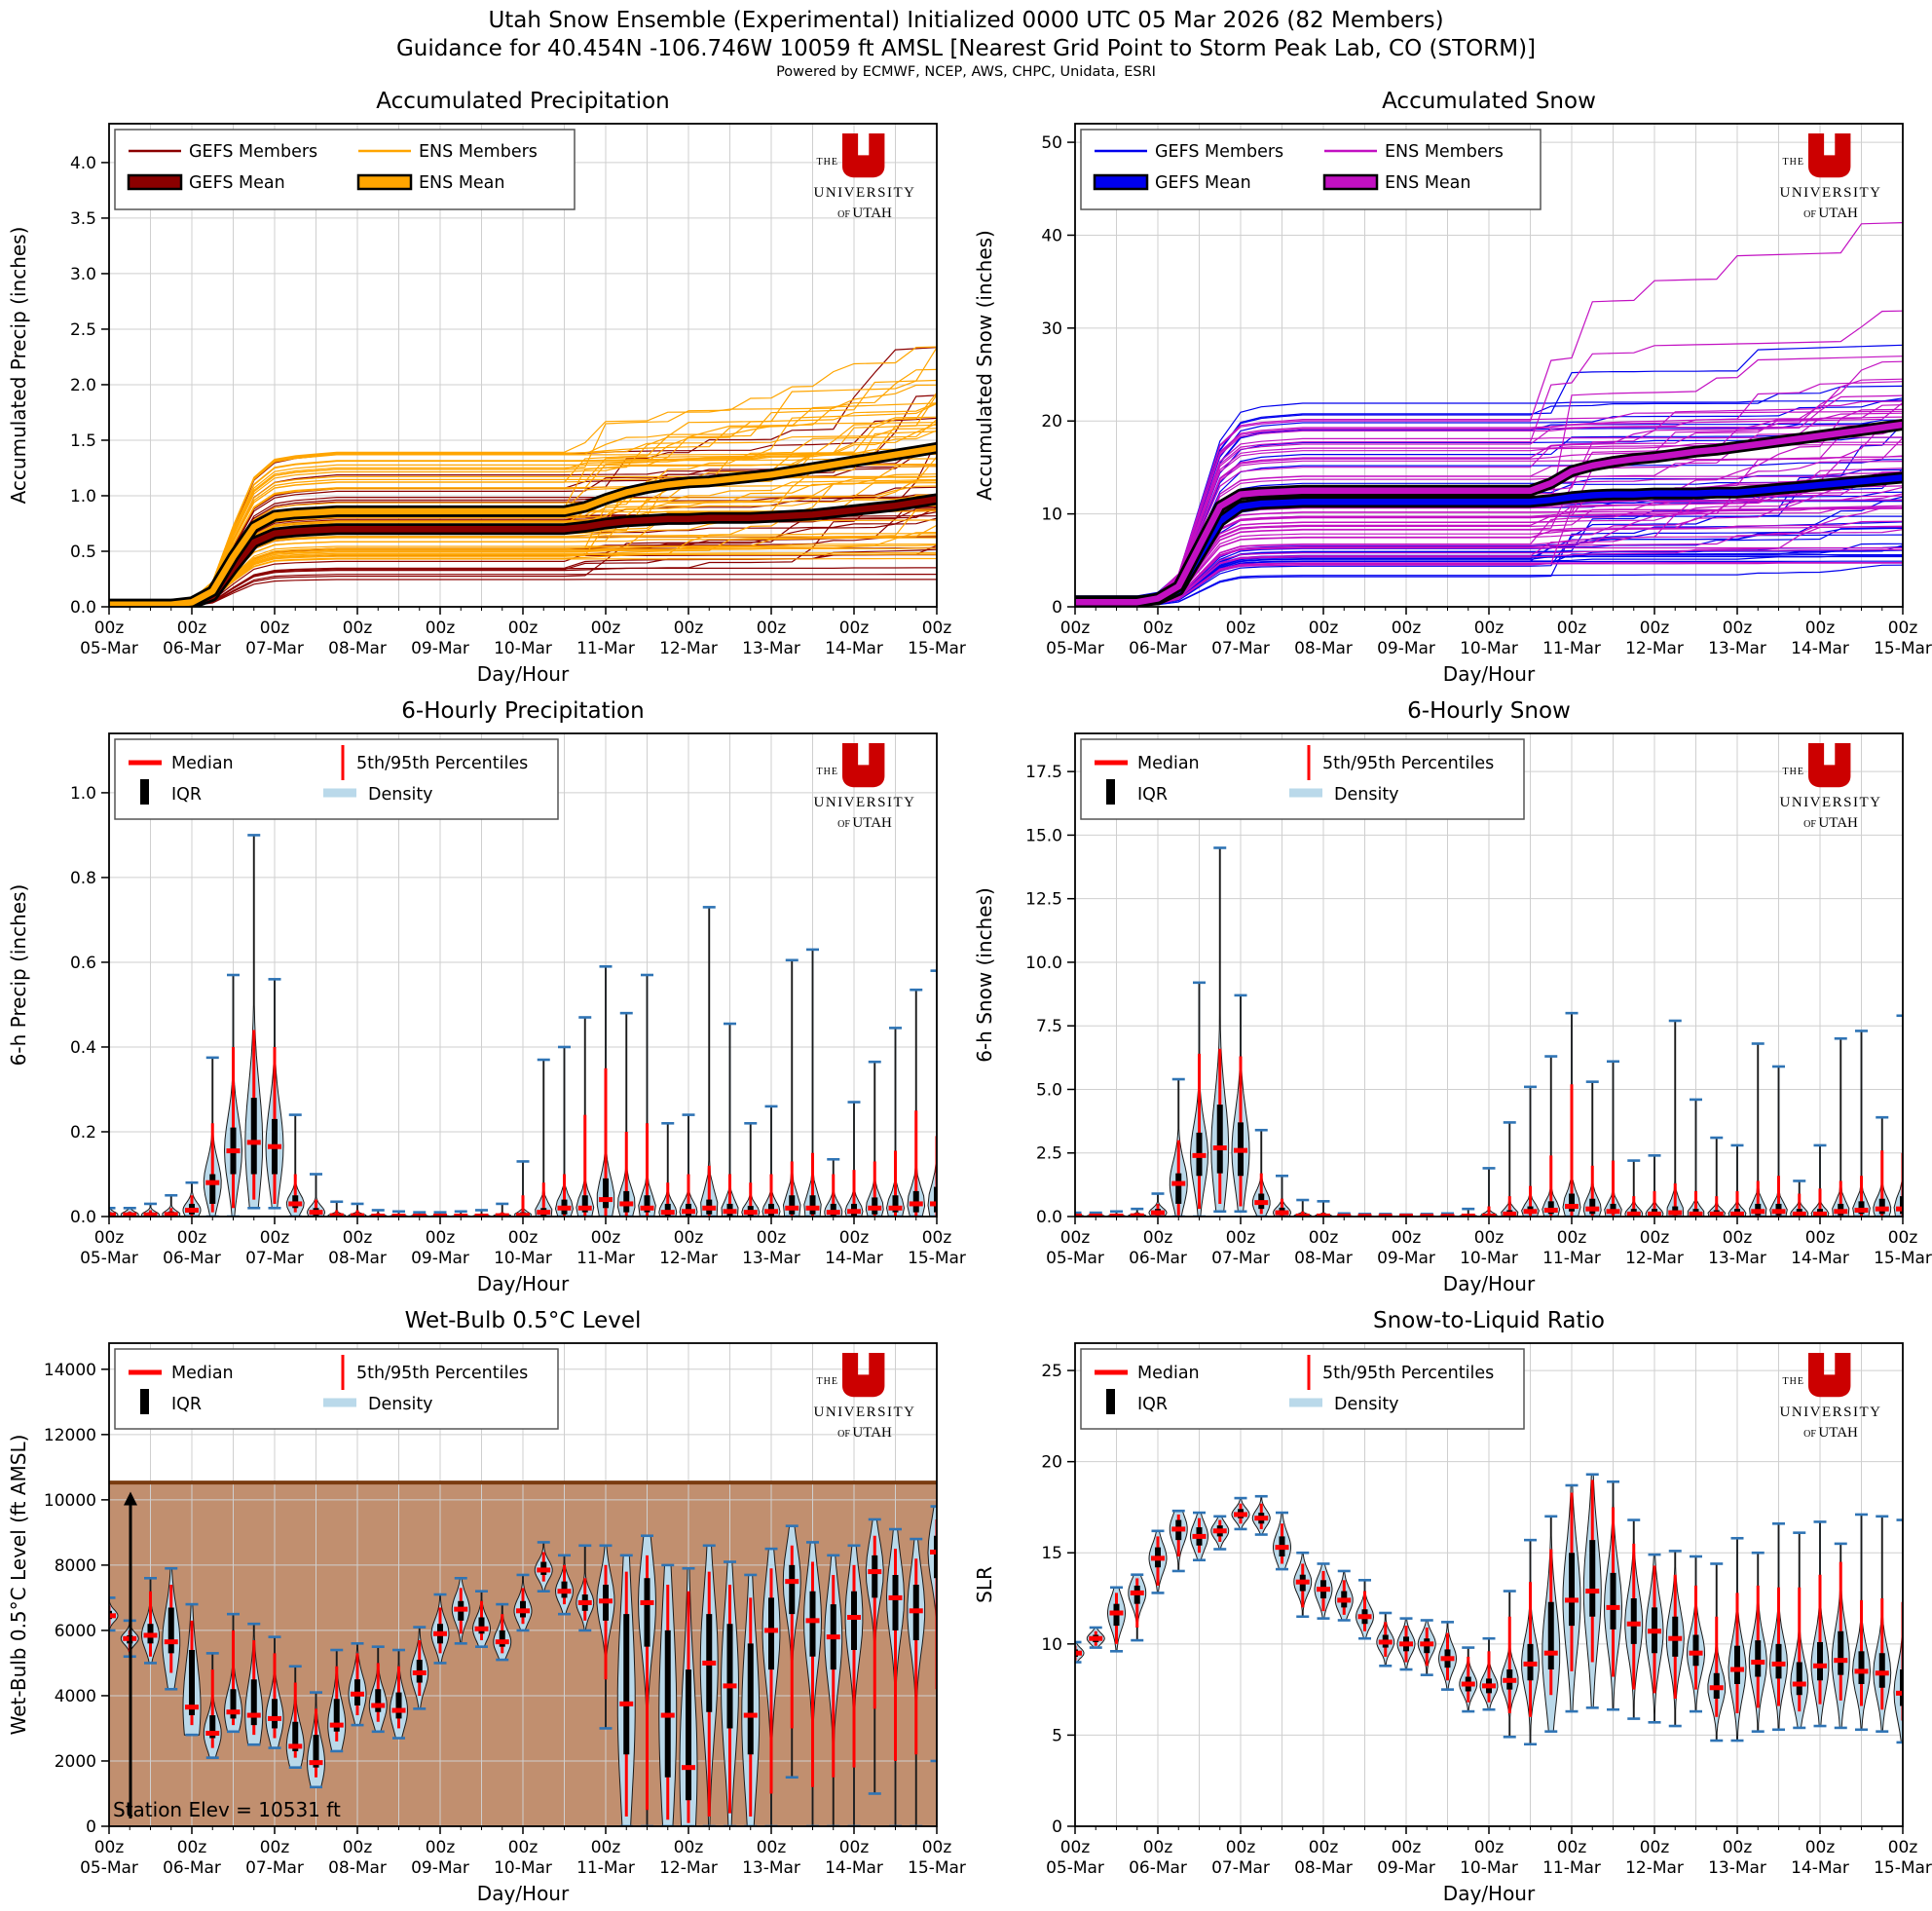  I want to click on x-tick-day: 10-Mar, so click(523, 1868).